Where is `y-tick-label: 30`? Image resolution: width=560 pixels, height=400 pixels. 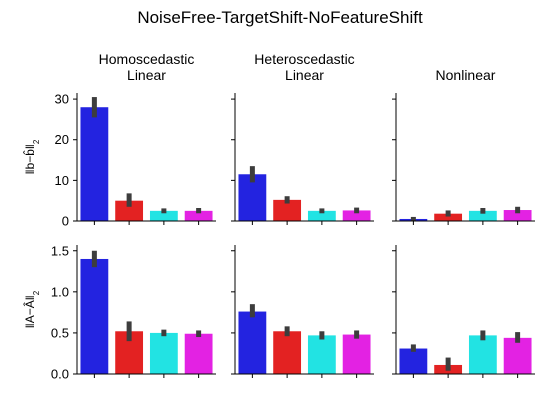
y-tick-label: 30 is located at coordinates (62, 99).